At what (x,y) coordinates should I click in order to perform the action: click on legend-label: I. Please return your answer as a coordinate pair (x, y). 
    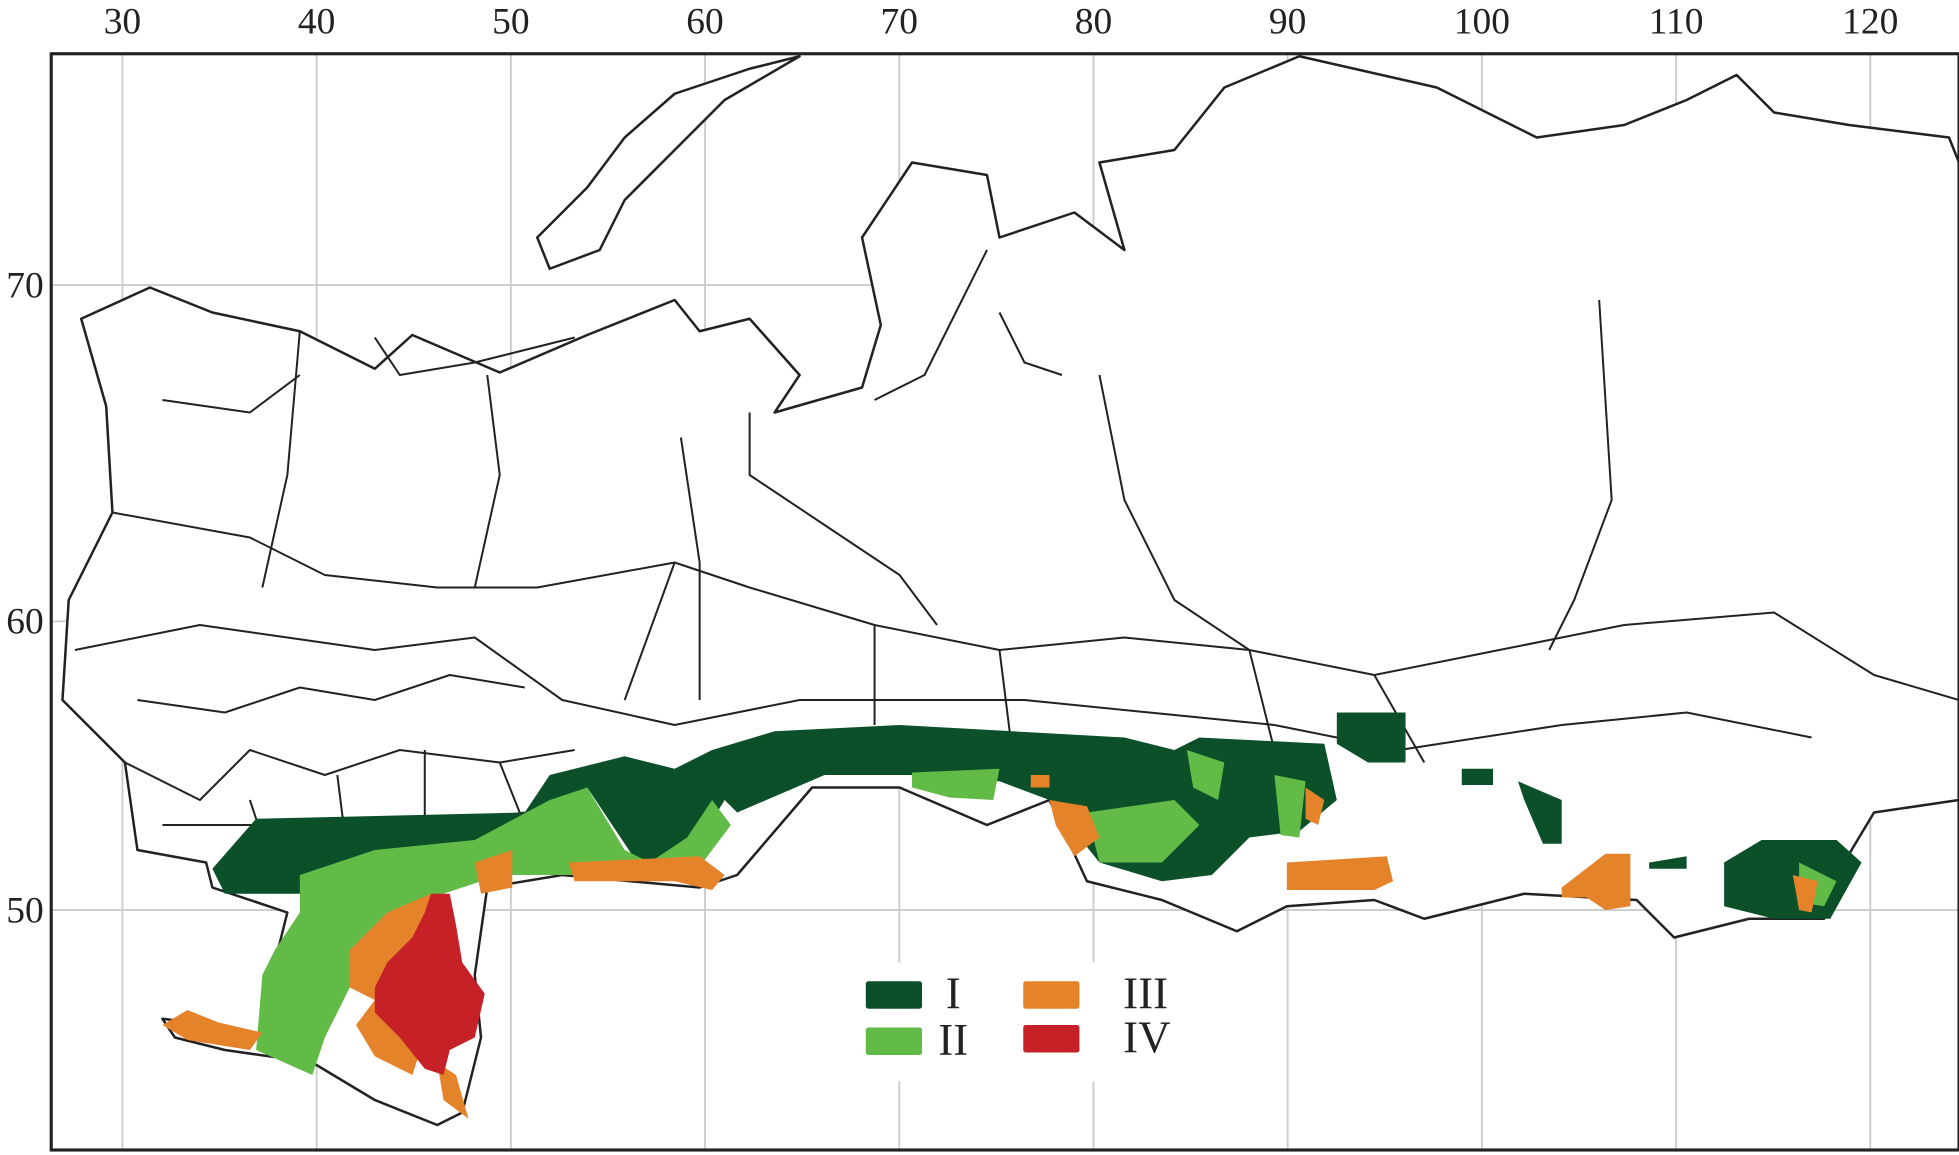
    Looking at the image, I should click on (953, 994).